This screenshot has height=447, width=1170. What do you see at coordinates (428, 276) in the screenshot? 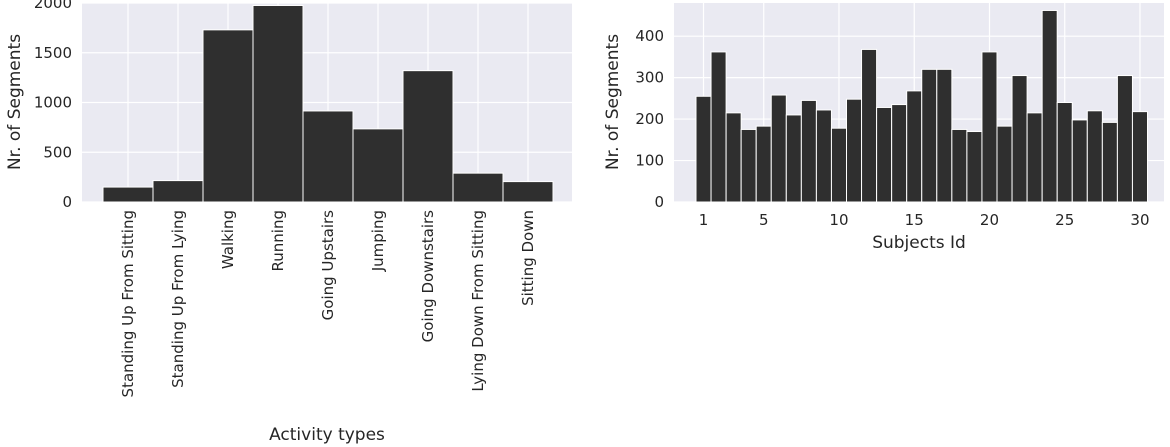
I see `activity-chart-x-tick: Going Downstairs` at bounding box center [428, 276].